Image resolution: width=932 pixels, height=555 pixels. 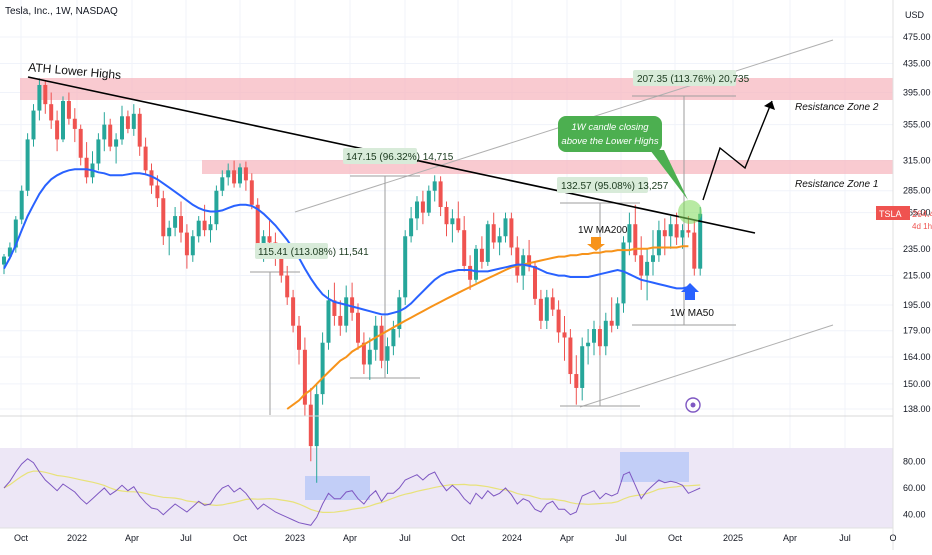 What do you see at coordinates (917, 409) in the screenshot?
I see `price-tick-label: 138.00` at bounding box center [917, 409].